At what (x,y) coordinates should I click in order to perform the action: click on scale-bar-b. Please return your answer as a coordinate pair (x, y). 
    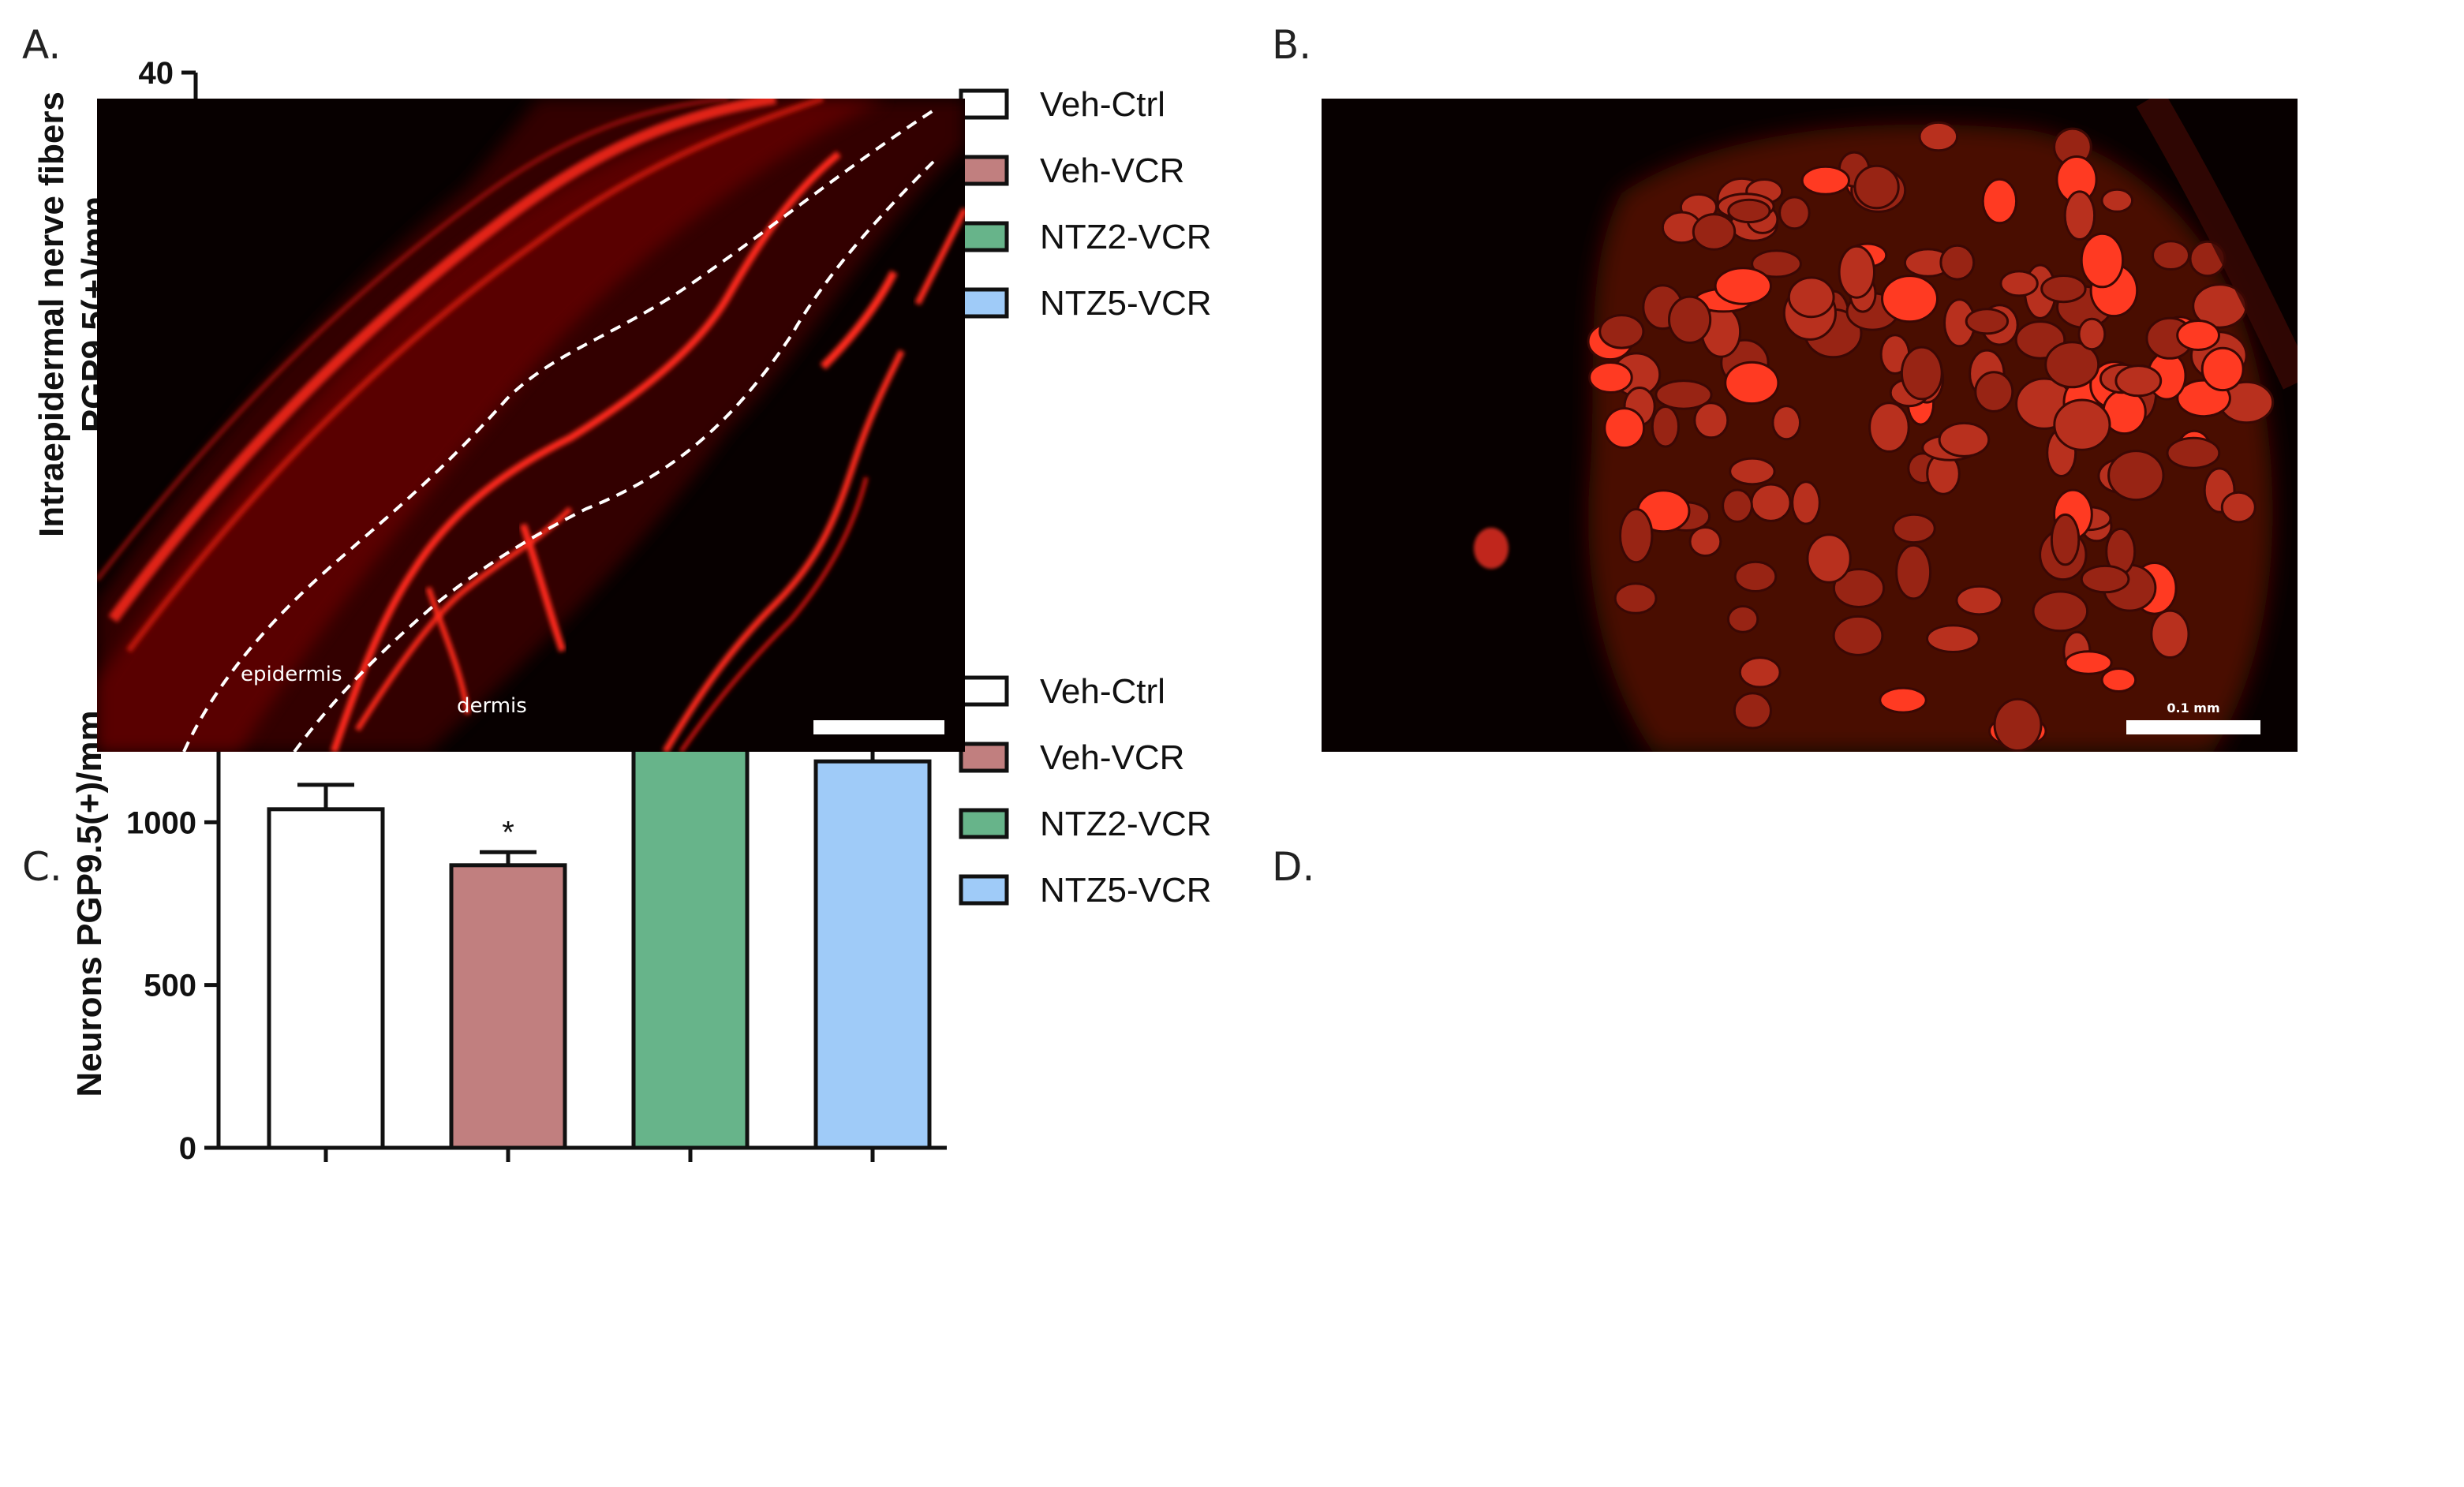
    Looking at the image, I should click on (2193, 727).